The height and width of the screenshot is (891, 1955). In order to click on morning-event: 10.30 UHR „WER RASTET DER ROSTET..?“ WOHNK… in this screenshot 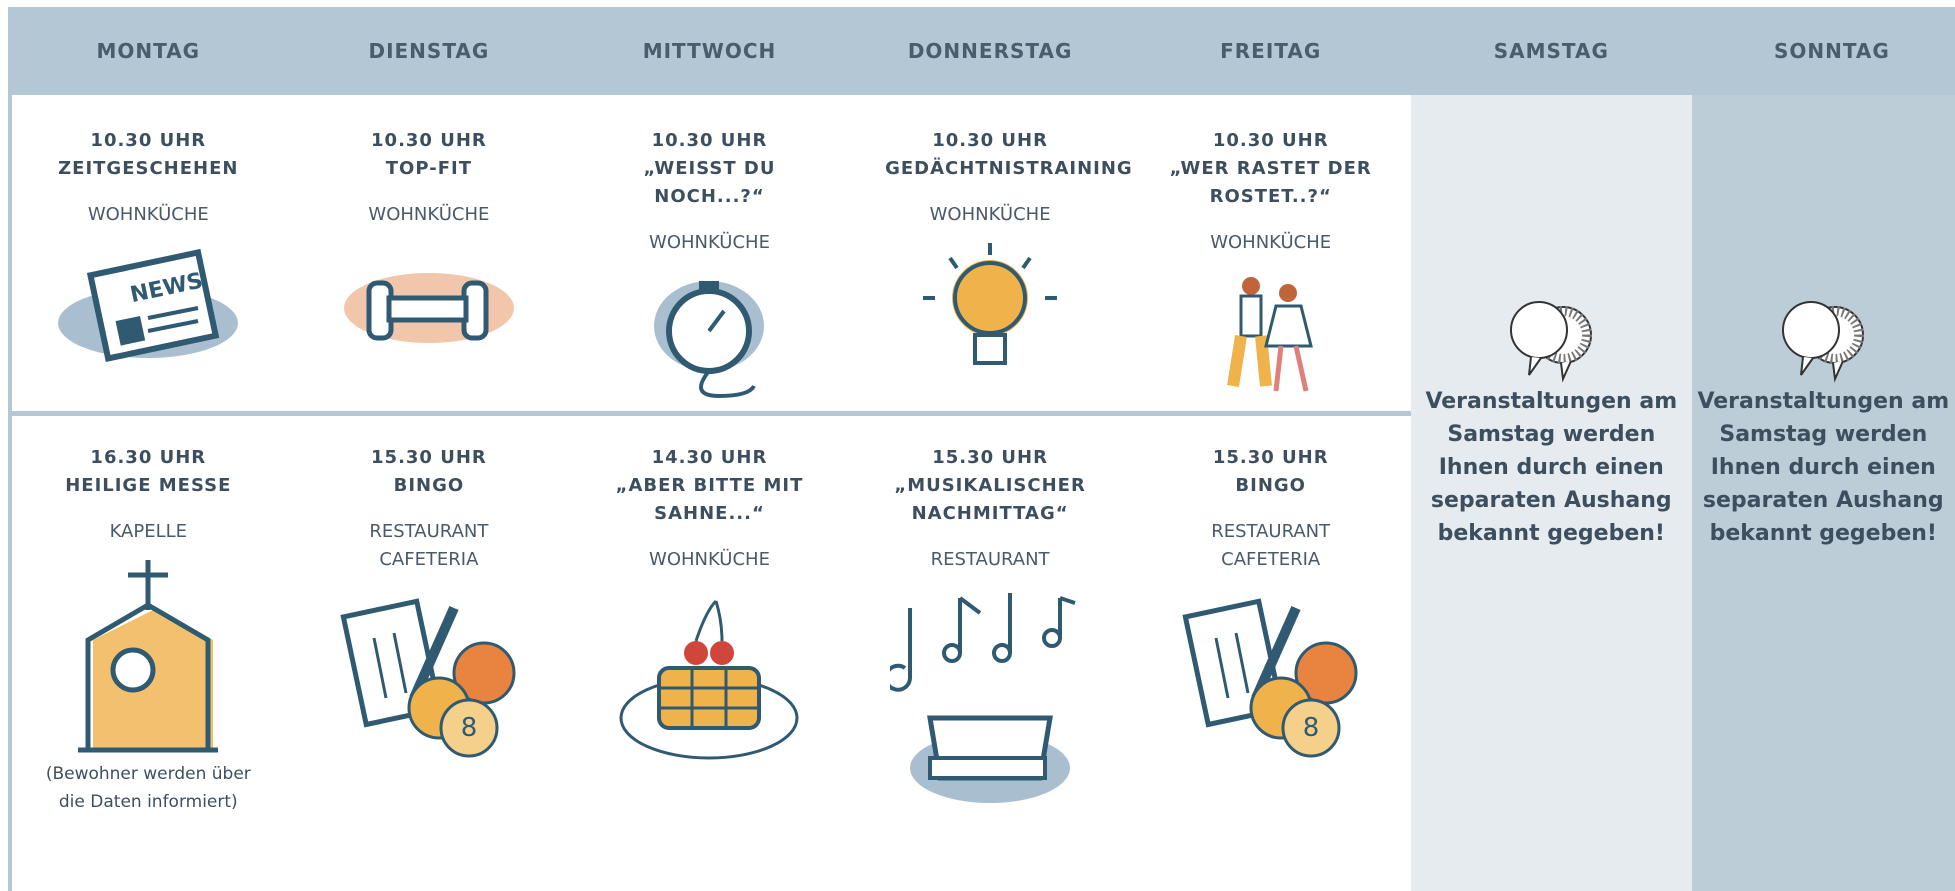, I will do `click(1270, 264)`.